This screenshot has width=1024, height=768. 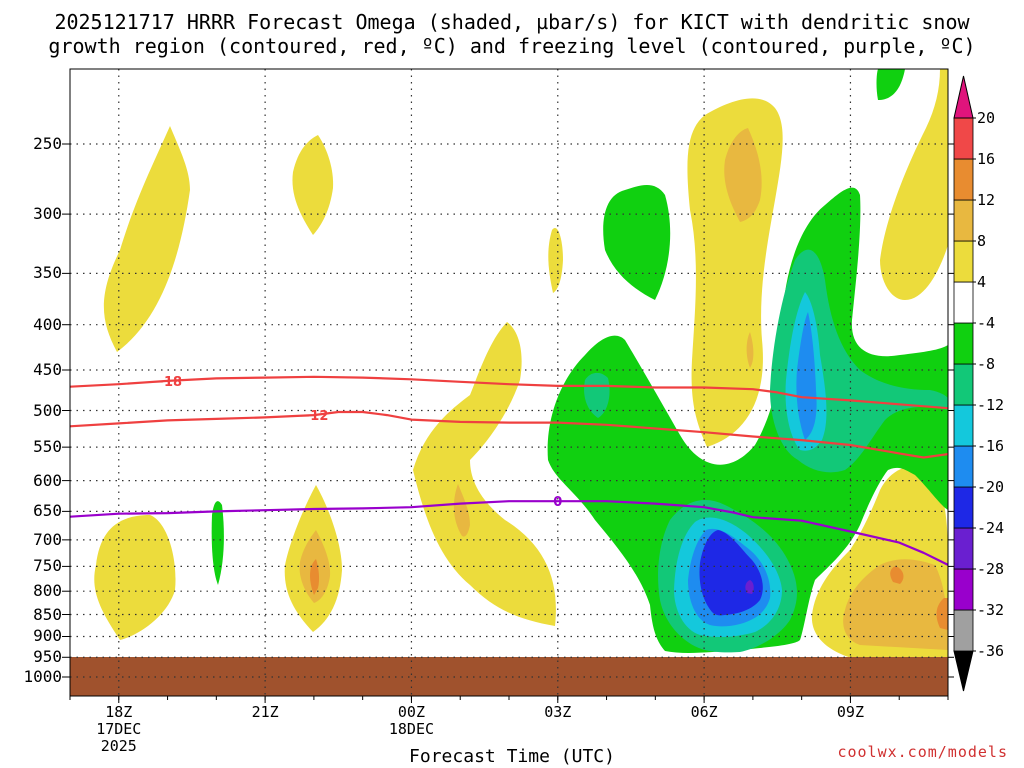 What do you see at coordinates (704, 712) in the screenshot?
I see `x-tick-label: 06Z` at bounding box center [704, 712].